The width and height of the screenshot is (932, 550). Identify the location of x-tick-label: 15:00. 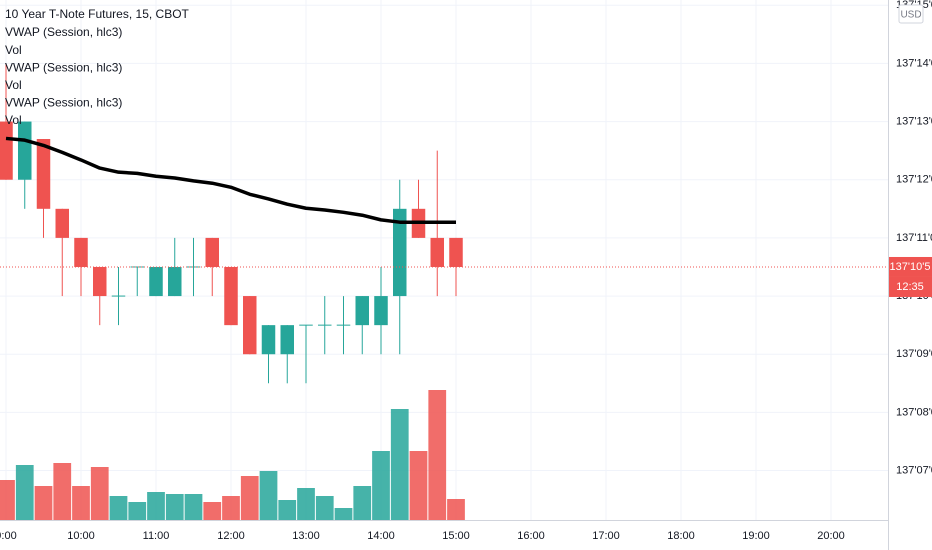
(456, 536).